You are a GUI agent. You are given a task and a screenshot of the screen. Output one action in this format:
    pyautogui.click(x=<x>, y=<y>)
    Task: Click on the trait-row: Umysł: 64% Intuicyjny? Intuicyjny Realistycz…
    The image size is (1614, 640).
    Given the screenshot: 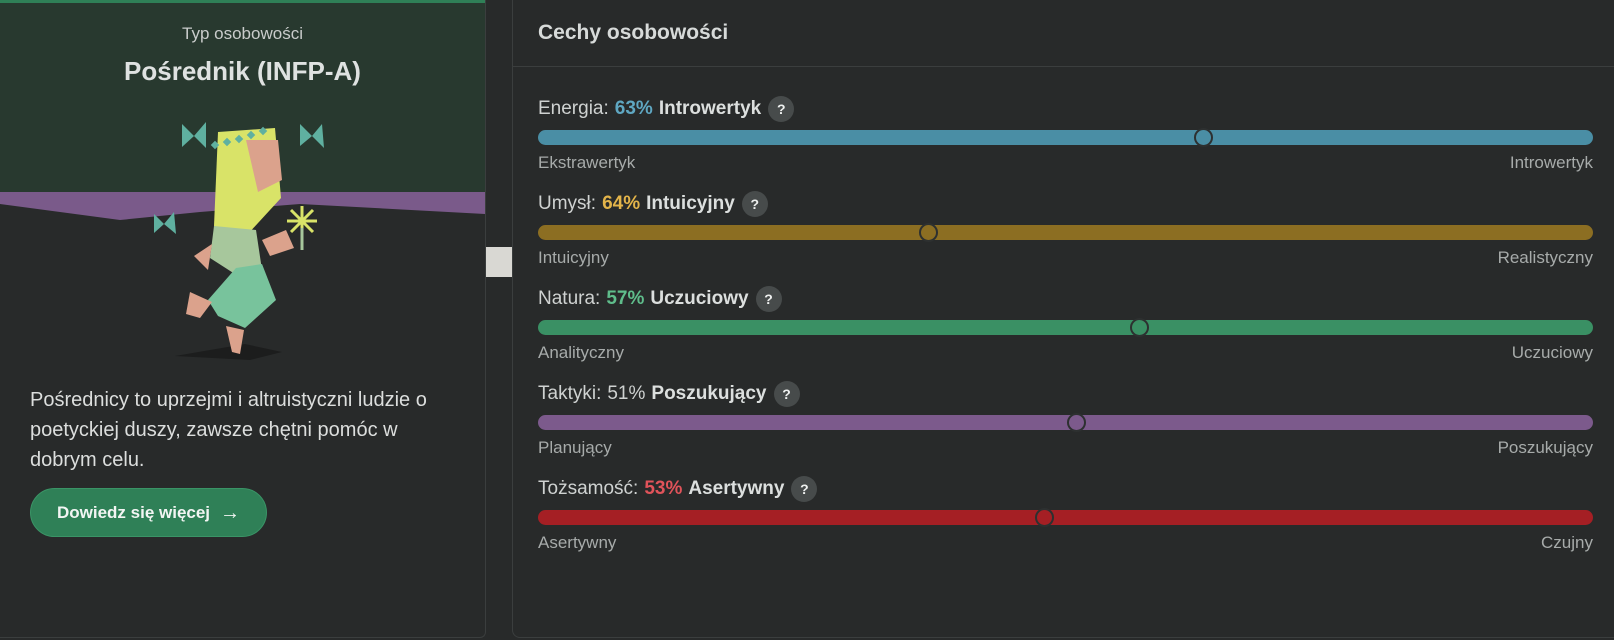 What is the action you would take?
    pyautogui.click(x=1065, y=236)
    